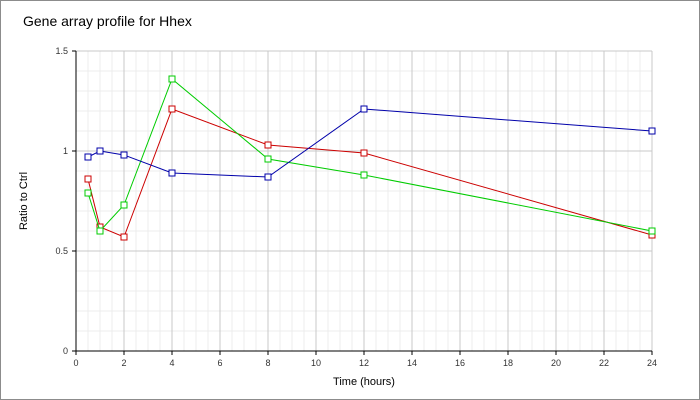 Image resolution: width=700 pixels, height=400 pixels. I want to click on x-tick-label: 24, so click(652, 363).